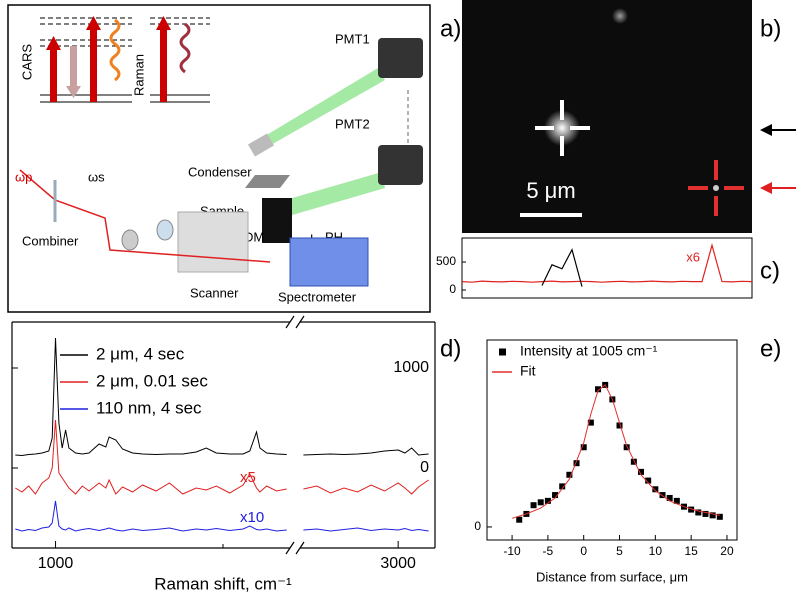 This screenshot has height=602, width=800. What do you see at coordinates (583, 551) in the screenshot?
I see `x-tick-label: 0` at bounding box center [583, 551].